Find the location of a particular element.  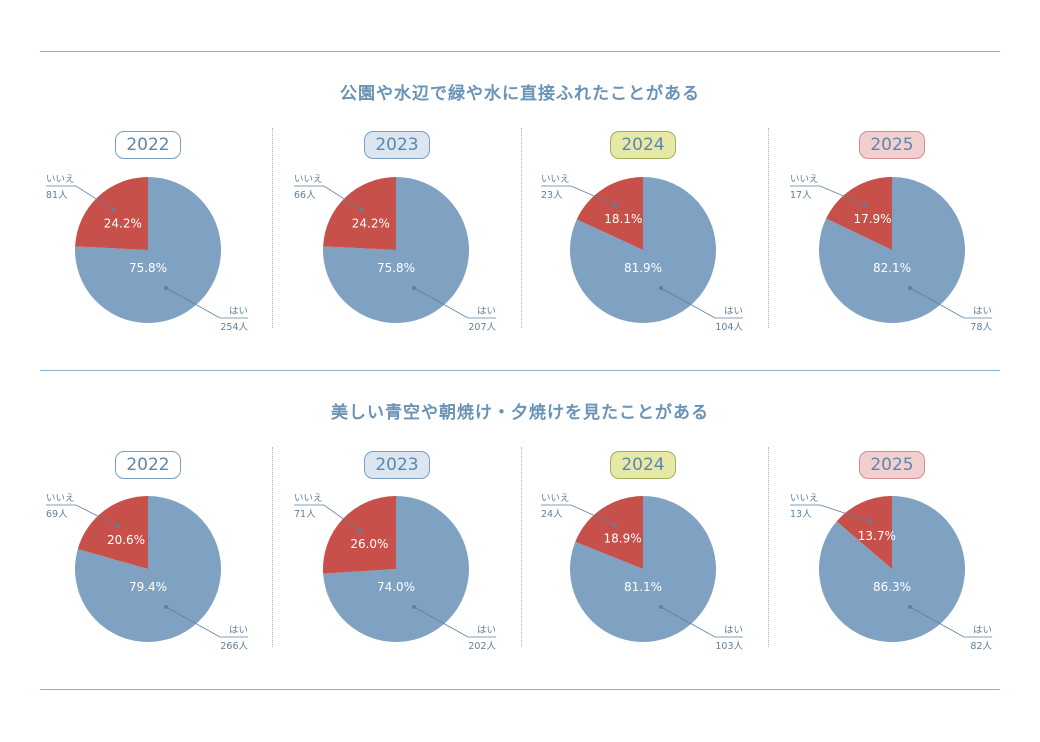

percent-label-no: 20.6% is located at coordinates (126, 540).